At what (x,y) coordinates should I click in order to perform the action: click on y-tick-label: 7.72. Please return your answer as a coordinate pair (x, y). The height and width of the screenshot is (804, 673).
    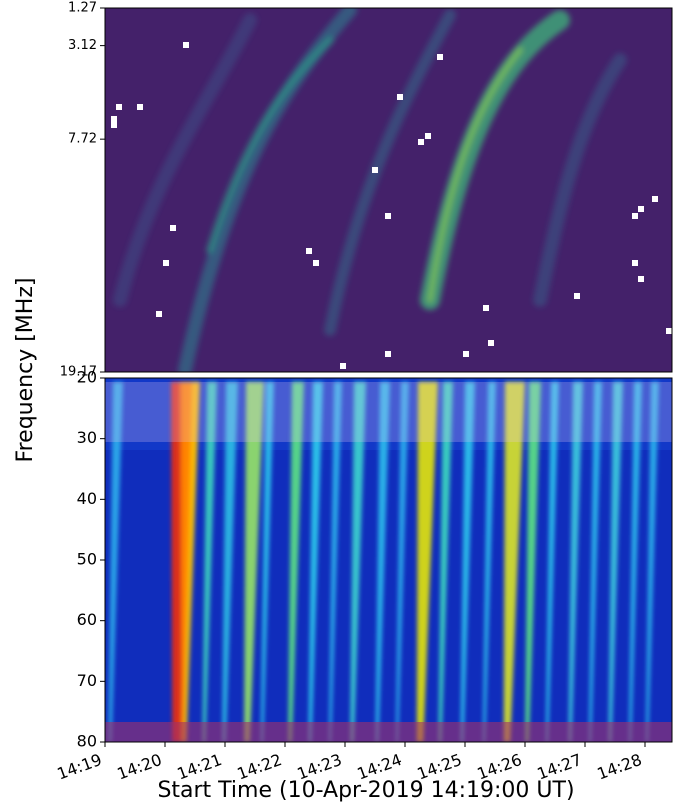
    Looking at the image, I should click on (82, 139).